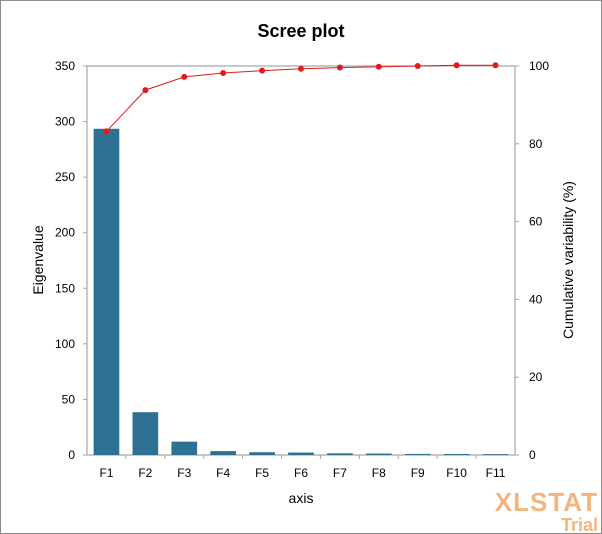 This screenshot has width=602, height=534. What do you see at coordinates (65, 122) in the screenshot?
I see `y-tick-label: 300` at bounding box center [65, 122].